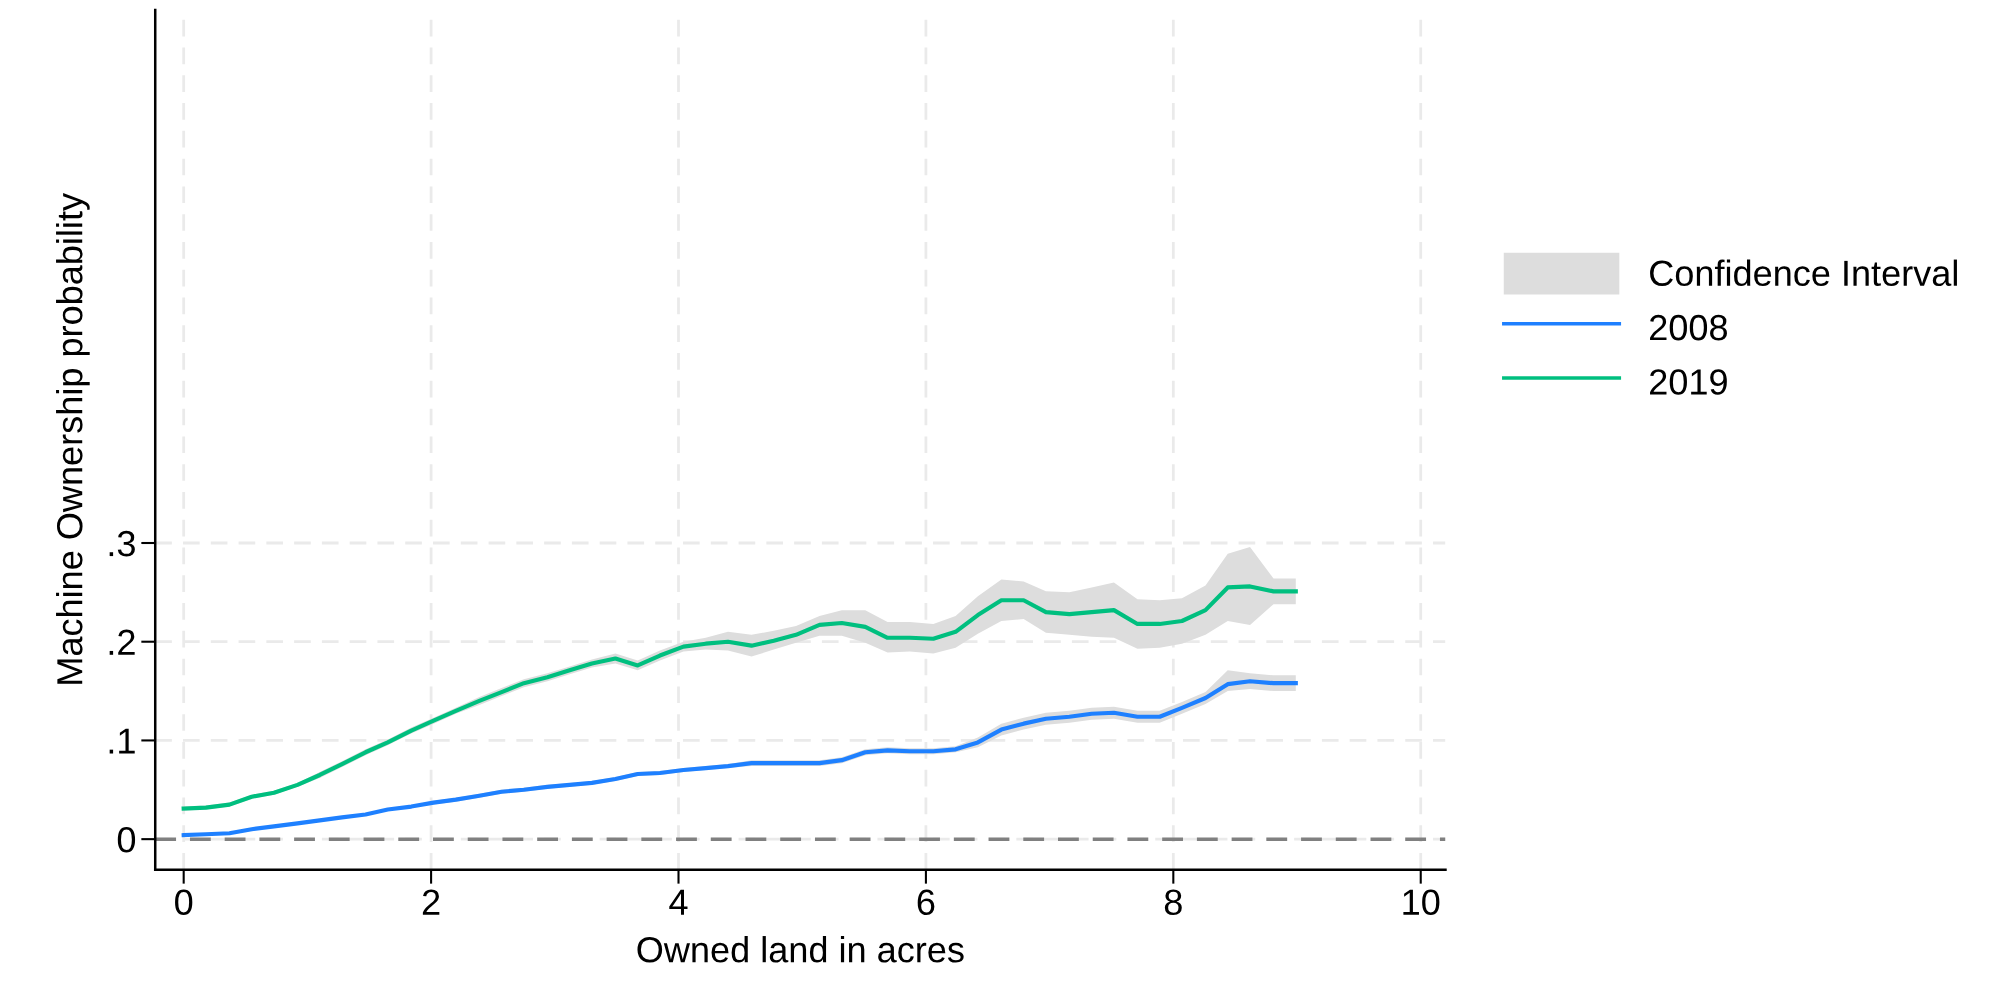  Describe the element at coordinates (122, 741) in the screenshot. I see `y-tick-label: .1` at that location.